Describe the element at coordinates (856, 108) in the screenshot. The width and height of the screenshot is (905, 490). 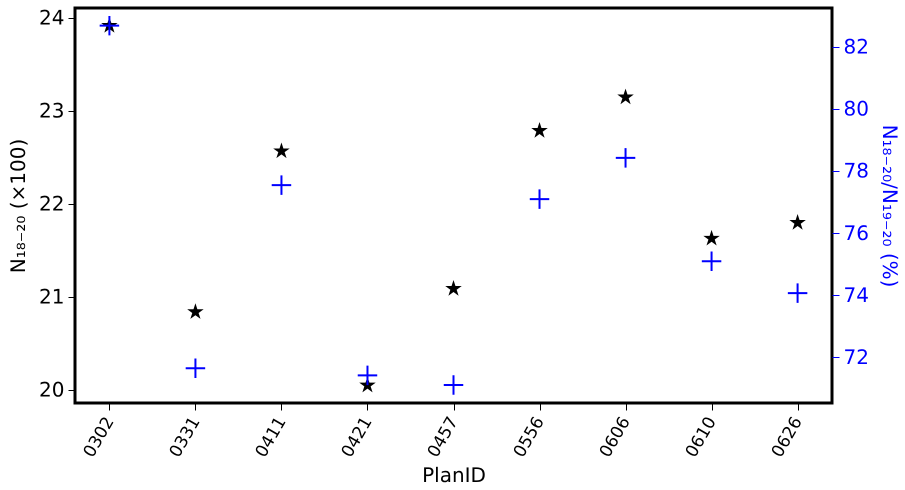
I see `y2-tick-label: 80` at that location.